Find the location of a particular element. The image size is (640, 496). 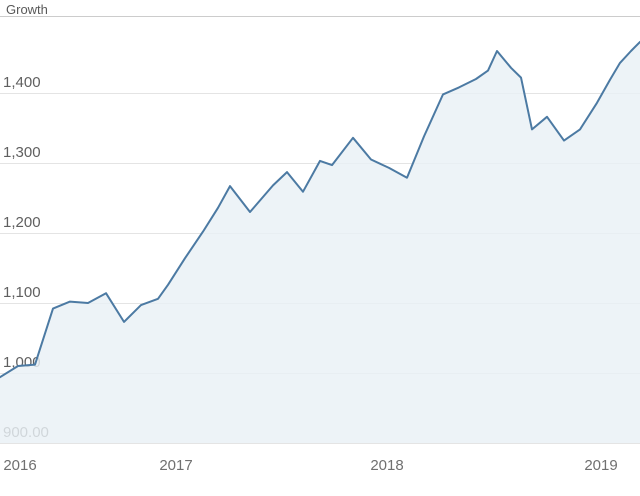

x-axis: 2016 2017 2018 2019 is located at coordinates (320, 464).